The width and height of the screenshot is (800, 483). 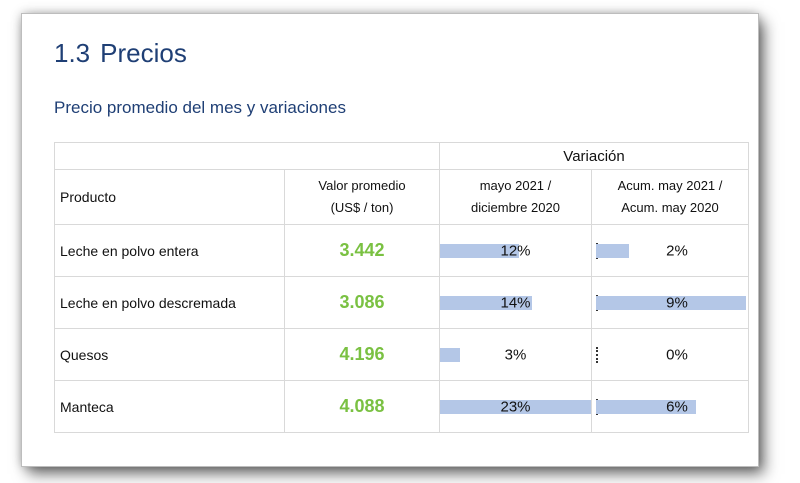 What do you see at coordinates (169, 197) in the screenshot?
I see `producto-header: Producto` at bounding box center [169, 197].